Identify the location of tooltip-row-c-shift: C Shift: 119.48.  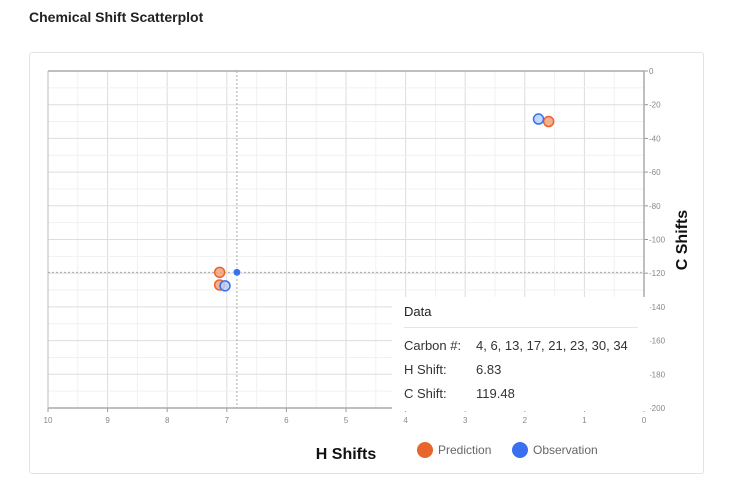
(521, 394).